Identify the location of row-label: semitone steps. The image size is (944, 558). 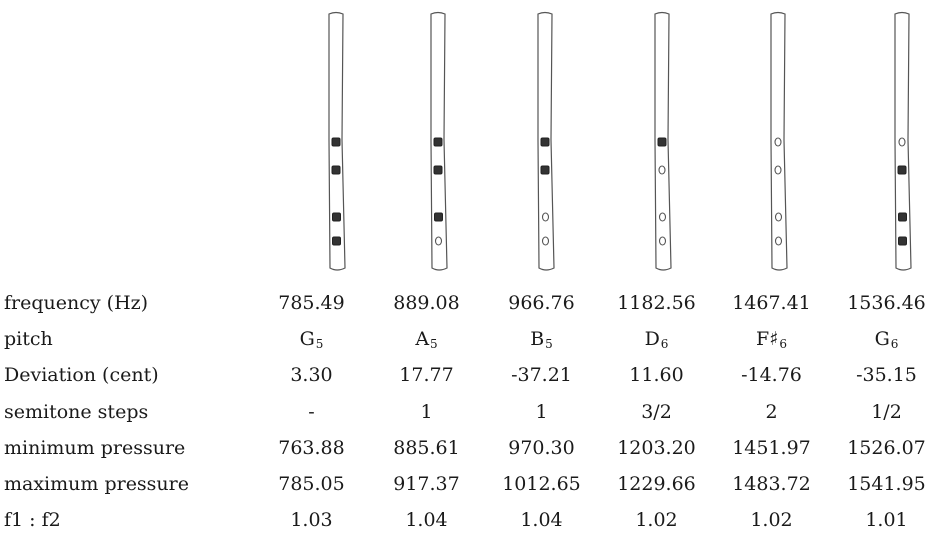
(76, 411).